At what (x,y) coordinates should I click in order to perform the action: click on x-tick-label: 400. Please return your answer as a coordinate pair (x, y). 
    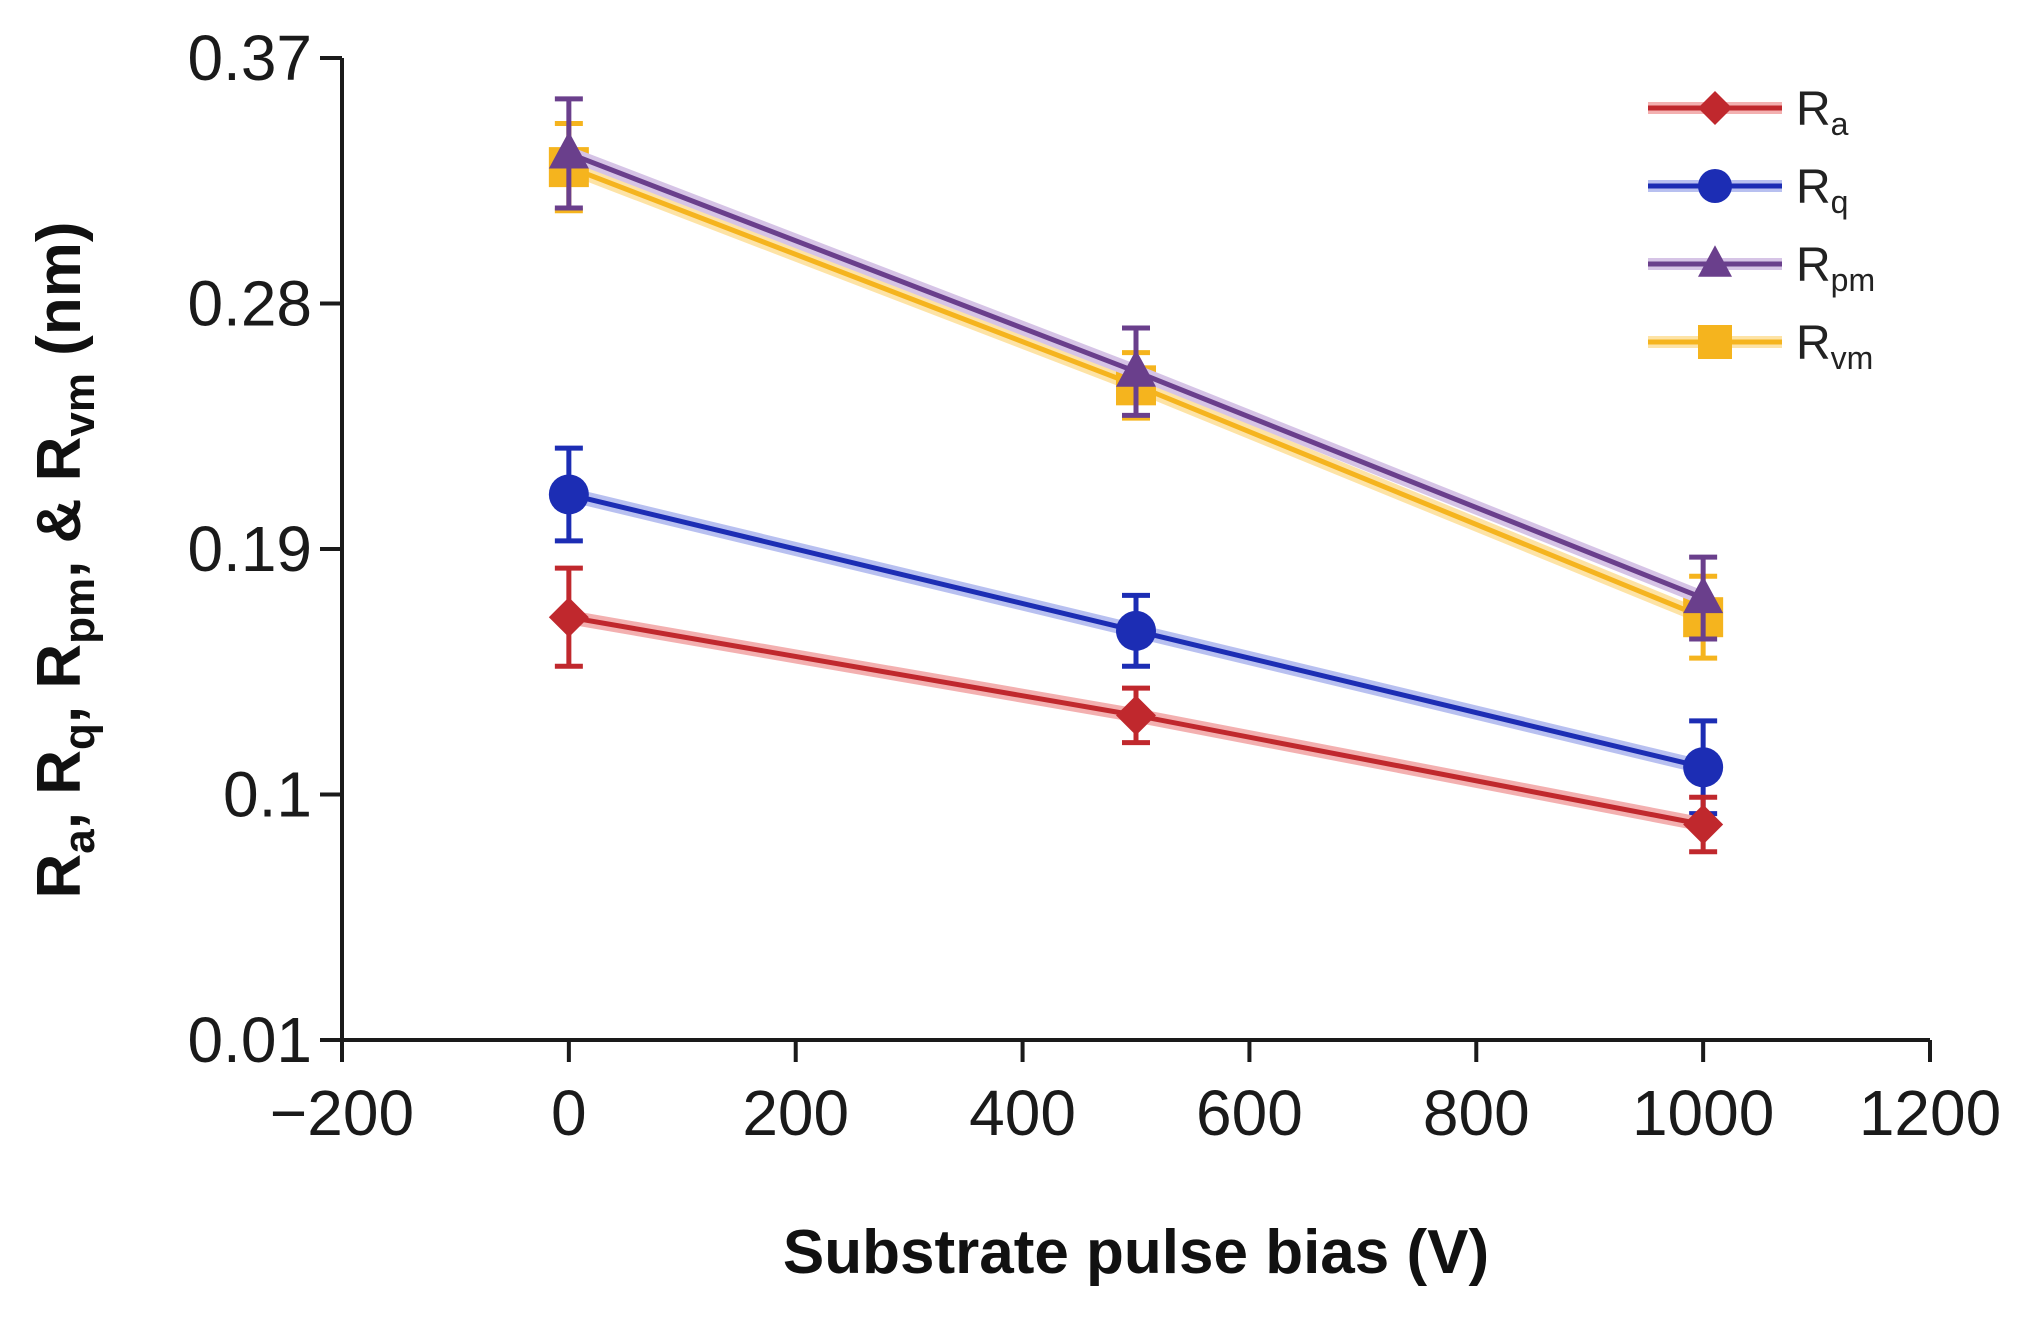
    Looking at the image, I should click on (1022, 1113).